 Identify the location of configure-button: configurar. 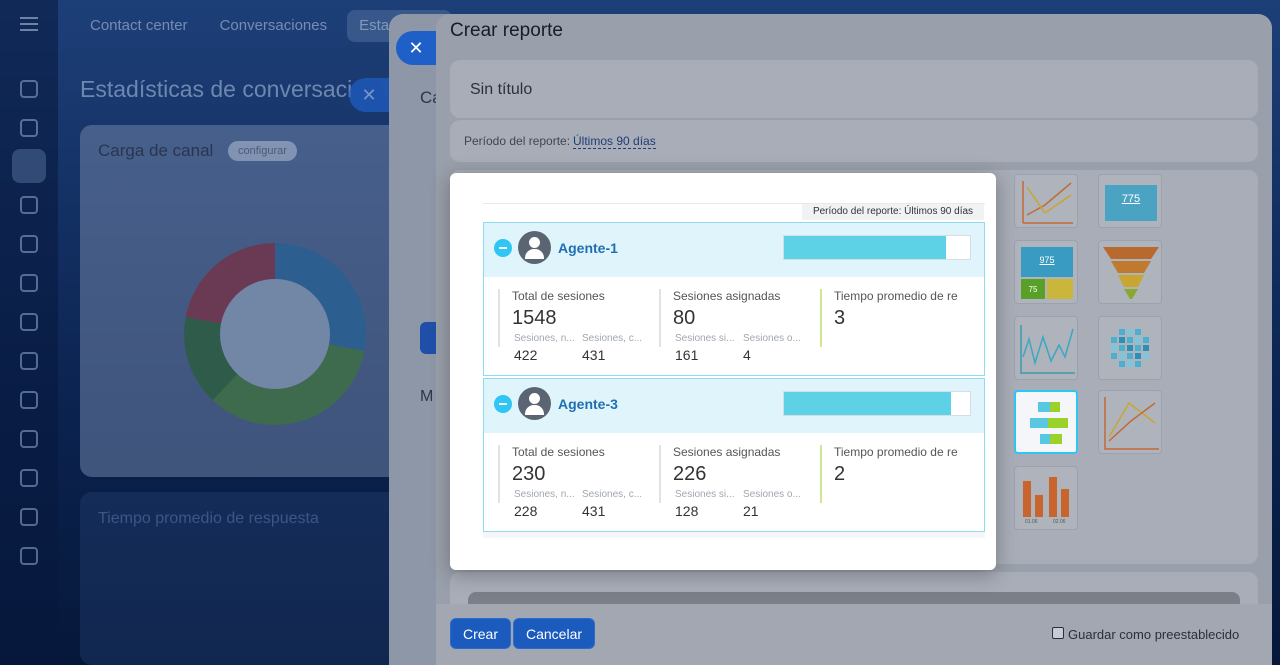
(262, 151).